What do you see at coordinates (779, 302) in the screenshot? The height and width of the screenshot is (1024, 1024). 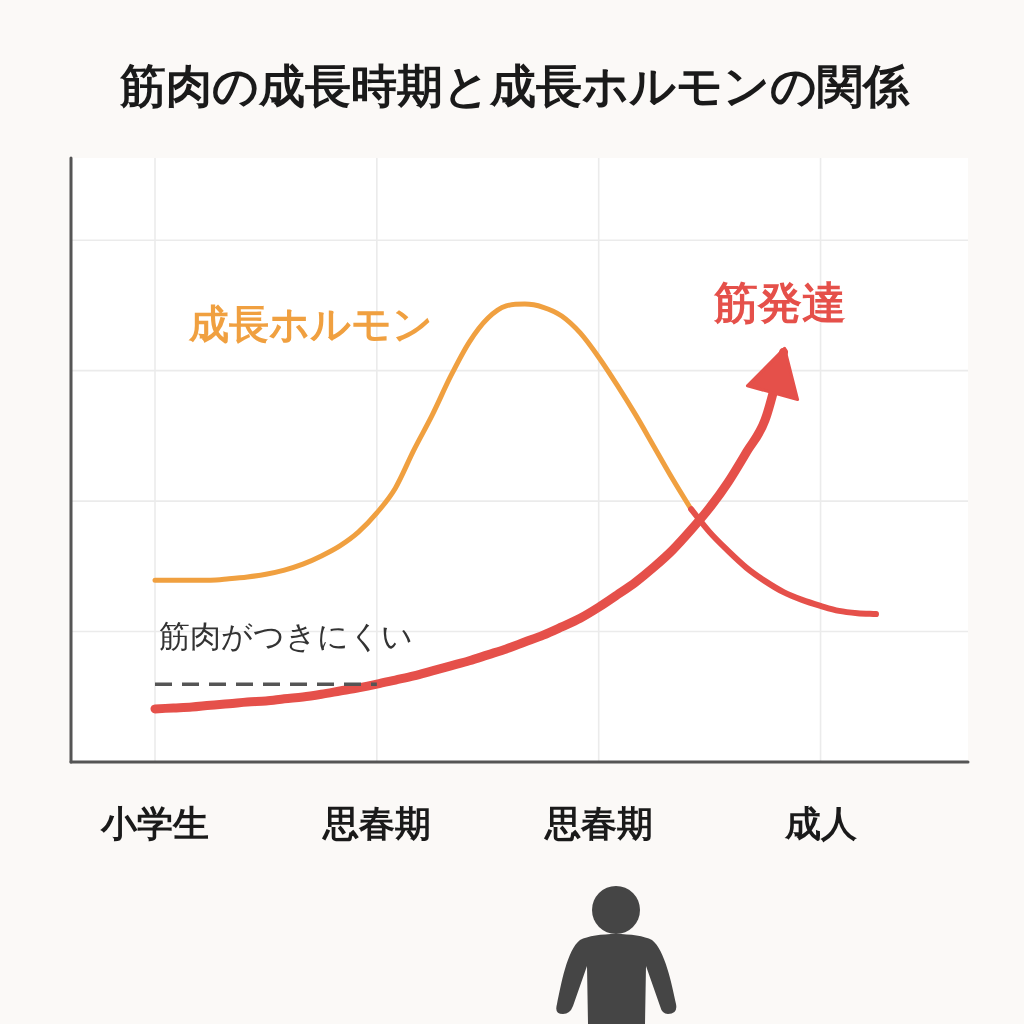 I see `series-label: 筋発達` at bounding box center [779, 302].